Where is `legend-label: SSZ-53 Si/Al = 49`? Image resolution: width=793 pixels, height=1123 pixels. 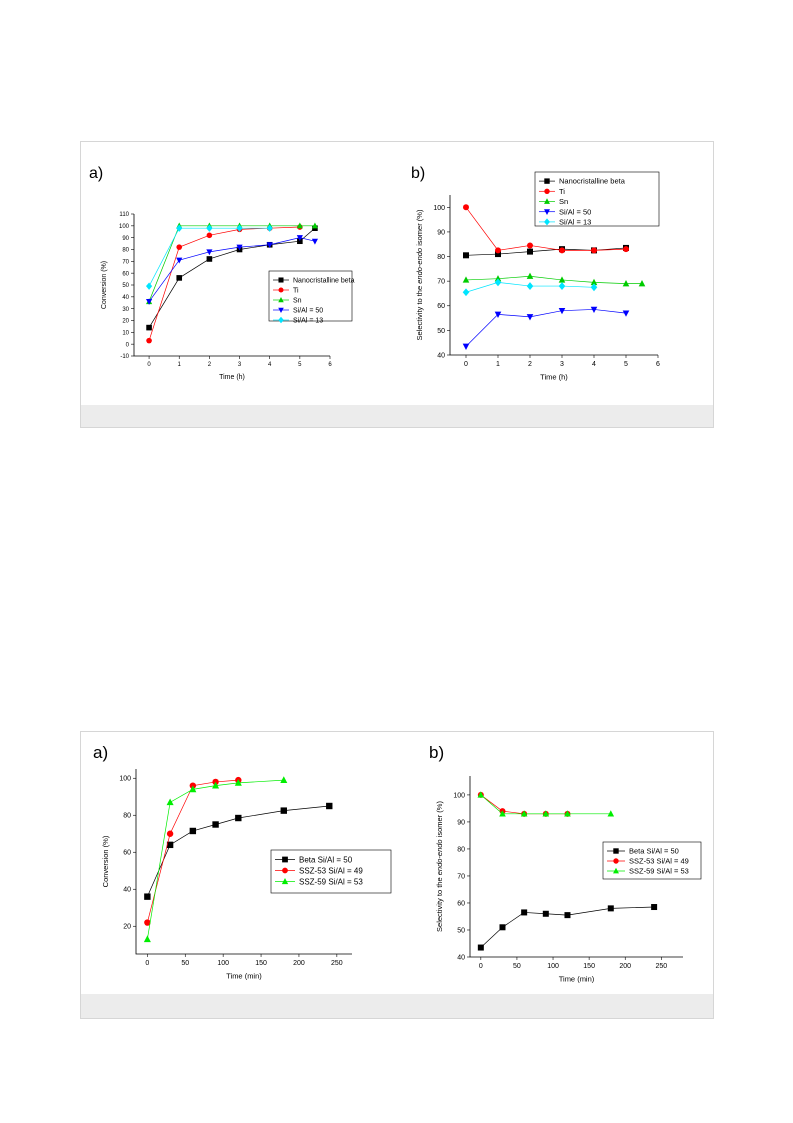
legend-label: SSZ-53 Si/Al = 49 is located at coordinates (331, 870).